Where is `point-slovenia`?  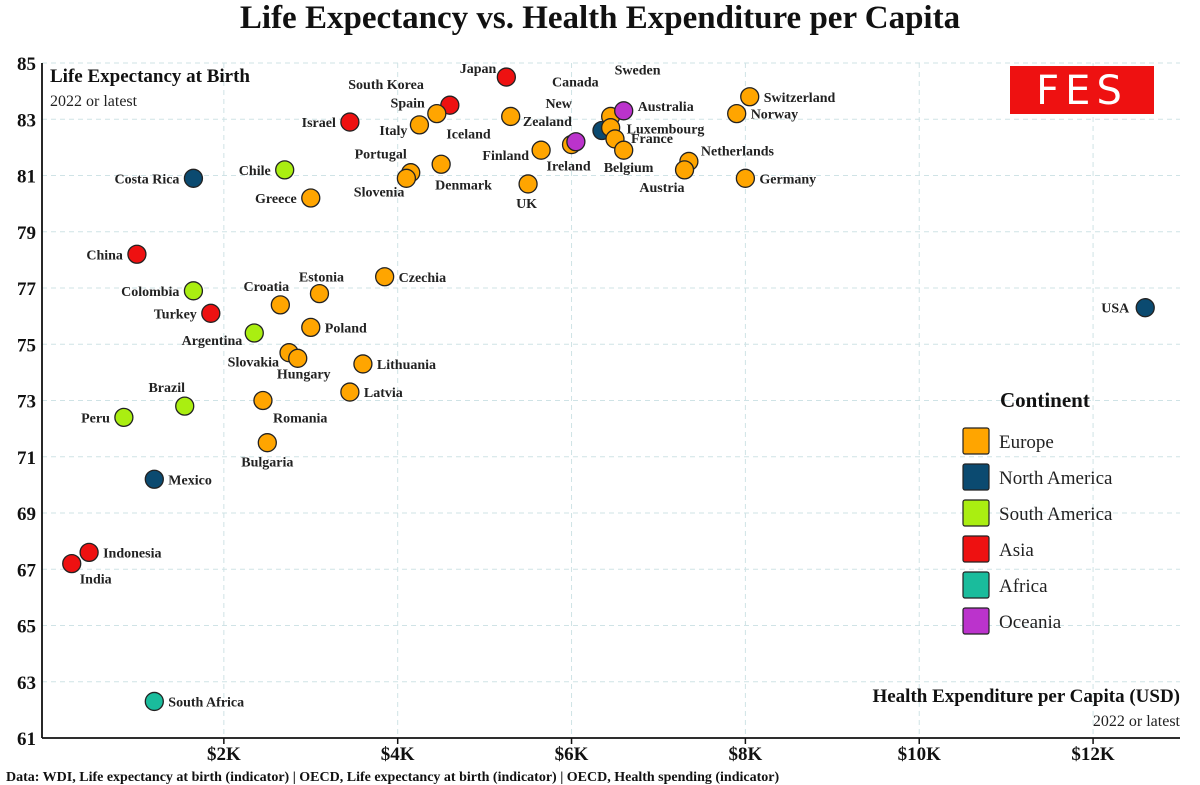 point-slovenia is located at coordinates (406, 178).